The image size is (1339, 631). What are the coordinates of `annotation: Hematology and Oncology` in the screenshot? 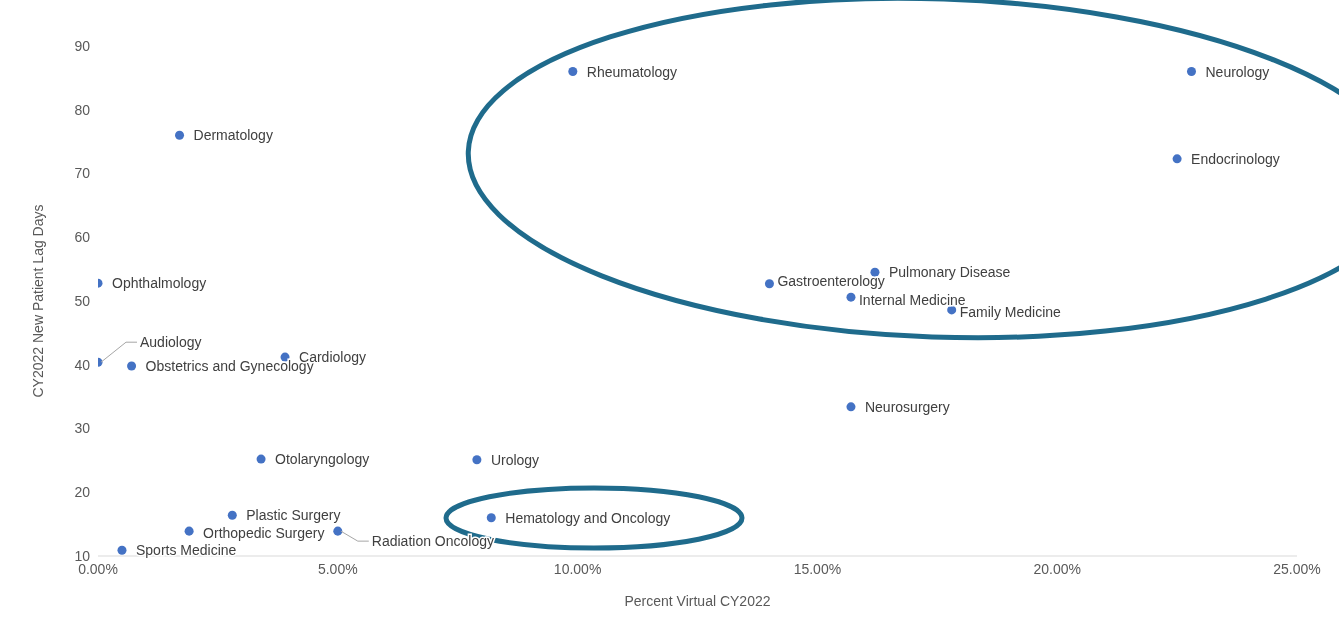 It's located at (588, 517).